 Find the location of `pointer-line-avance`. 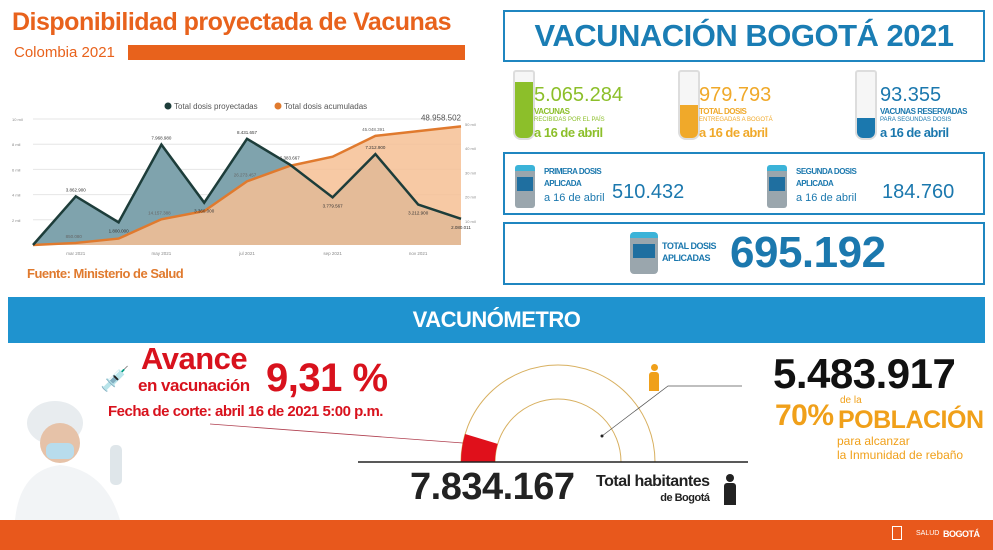

pointer-line-avance is located at coordinates (336, 433).